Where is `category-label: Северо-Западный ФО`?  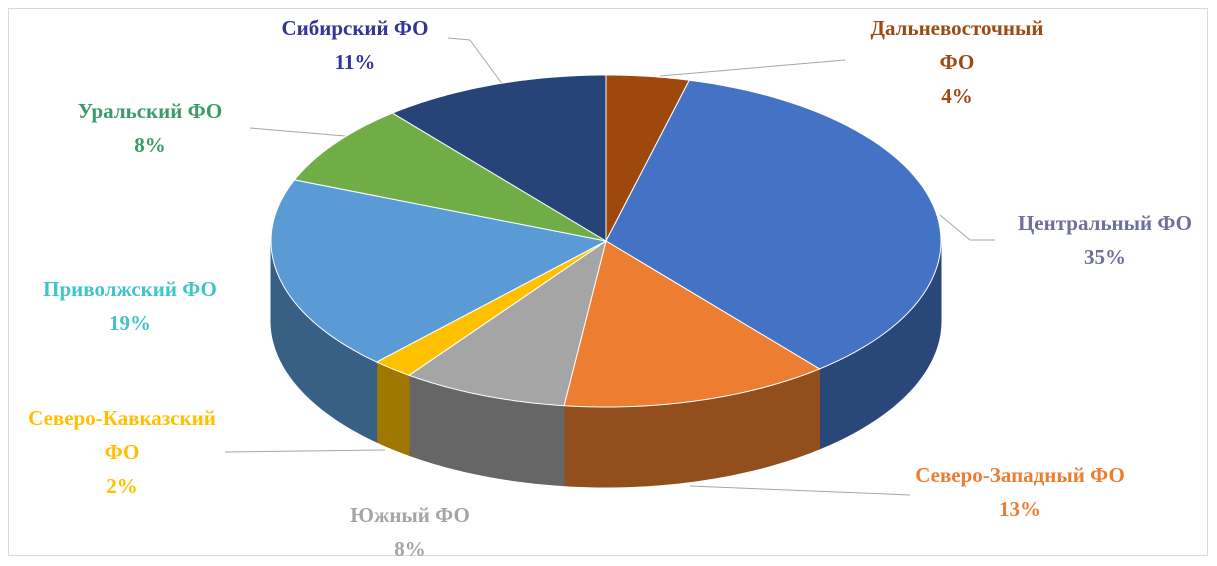
category-label: Северо-Западный ФО is located at coordinates (1020, 475).